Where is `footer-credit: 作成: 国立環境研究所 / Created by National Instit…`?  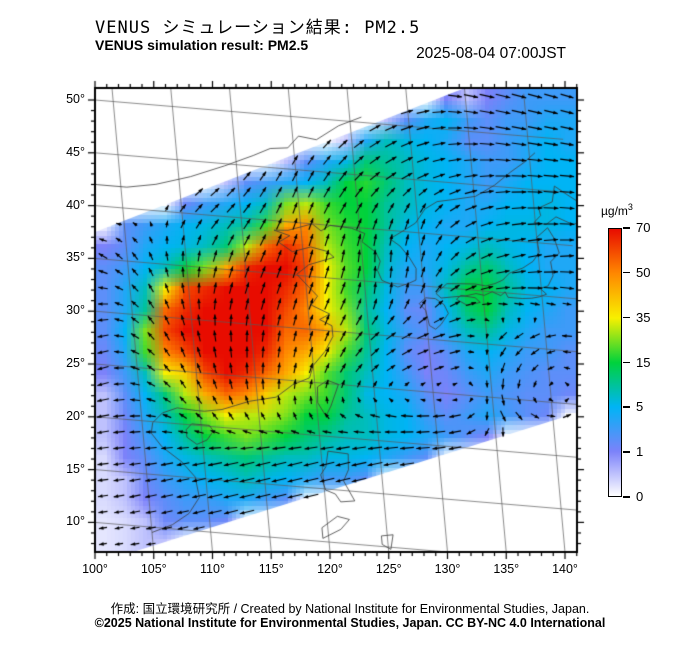
footer-credit: 作成: 国立環境研究所 / Created by National Instit… is located at coordinates (350, 609).